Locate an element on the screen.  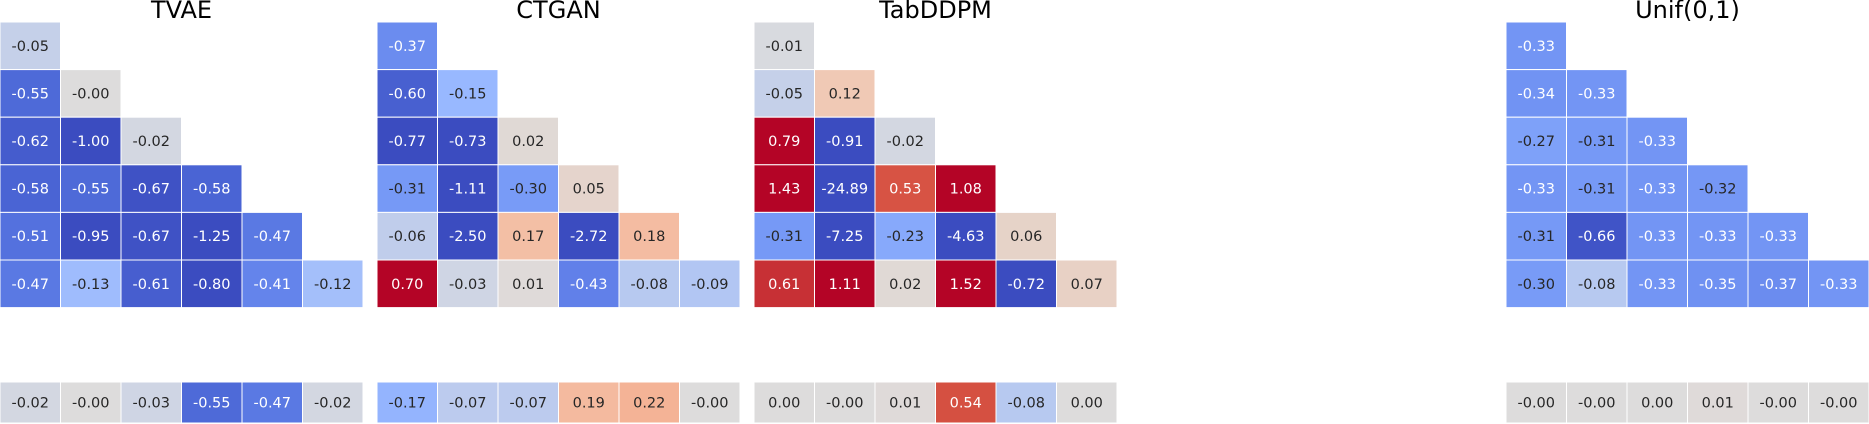
bottom-row-label: 0.22 is located at coordinates (649, 404).